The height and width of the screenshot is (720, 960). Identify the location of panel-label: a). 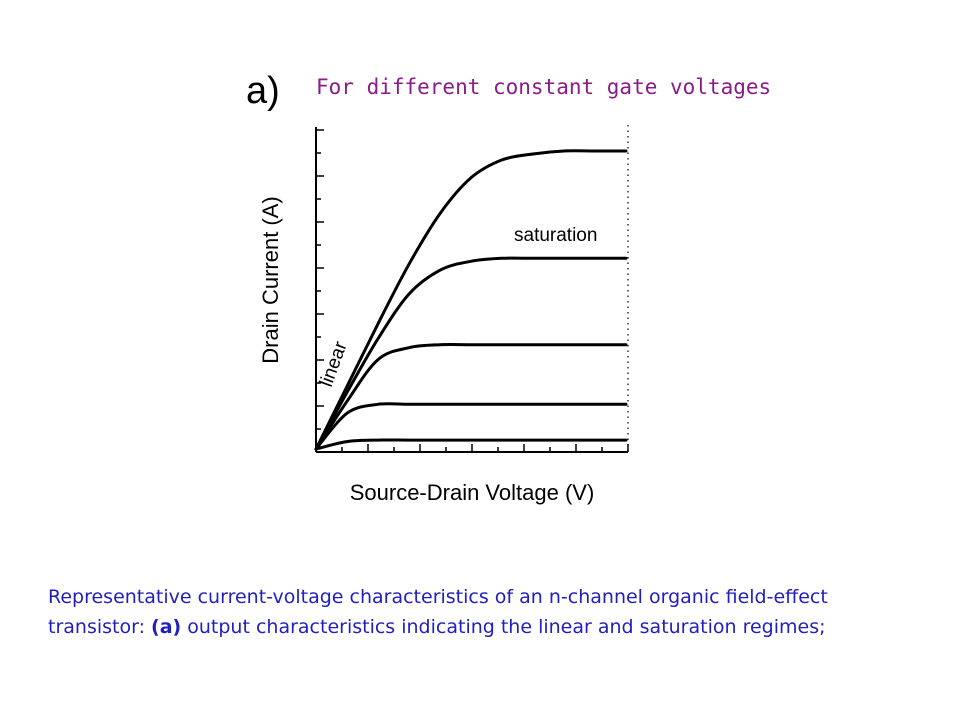
(263, 91).